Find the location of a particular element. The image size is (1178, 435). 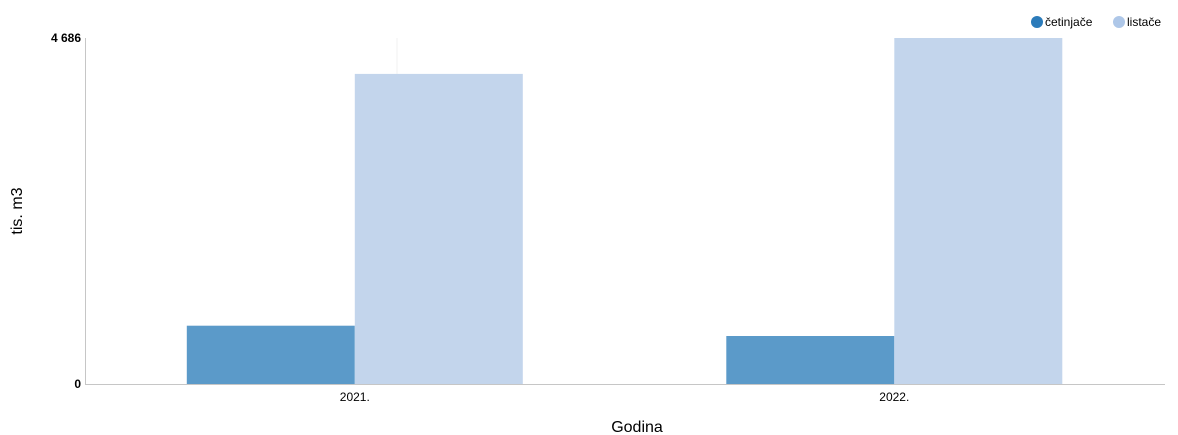

x-axis-title: Godina is located at coordinates (637, 427).